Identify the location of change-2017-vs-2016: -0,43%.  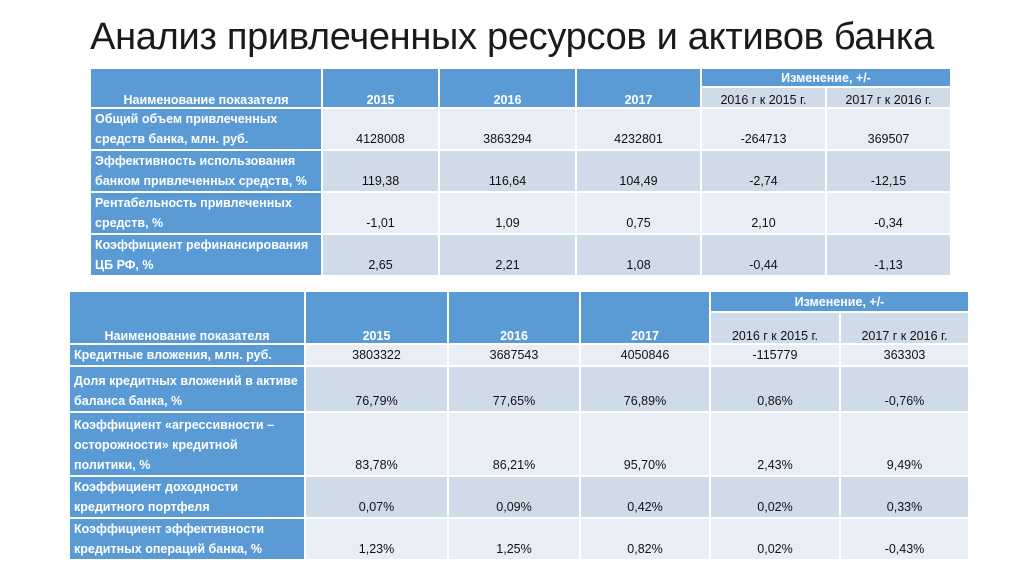
(904, 539).